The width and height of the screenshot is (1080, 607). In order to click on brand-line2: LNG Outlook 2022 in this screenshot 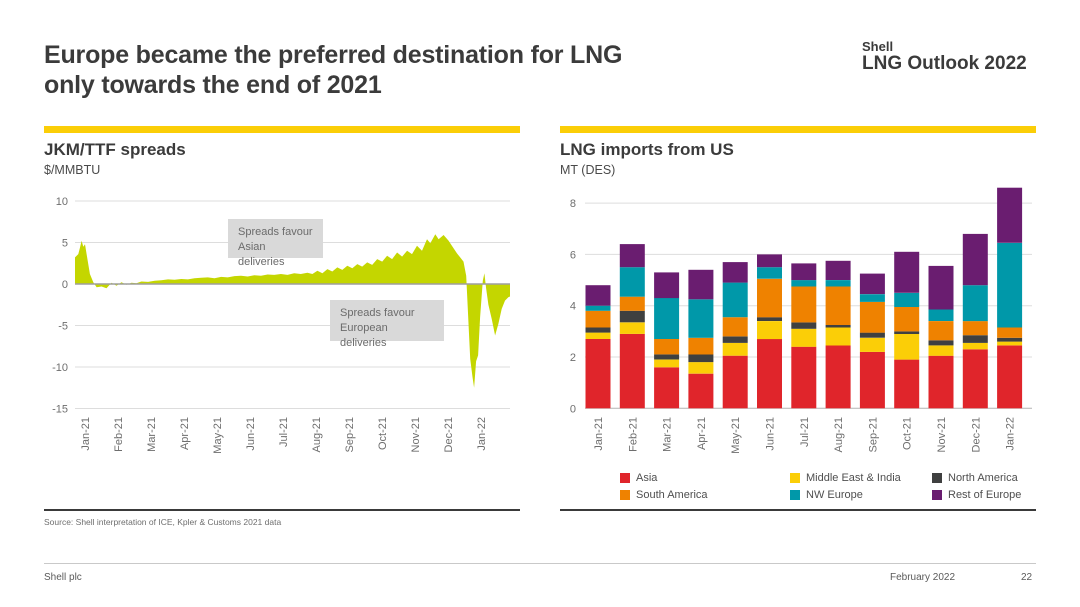, I will do `click(944, 63)`.